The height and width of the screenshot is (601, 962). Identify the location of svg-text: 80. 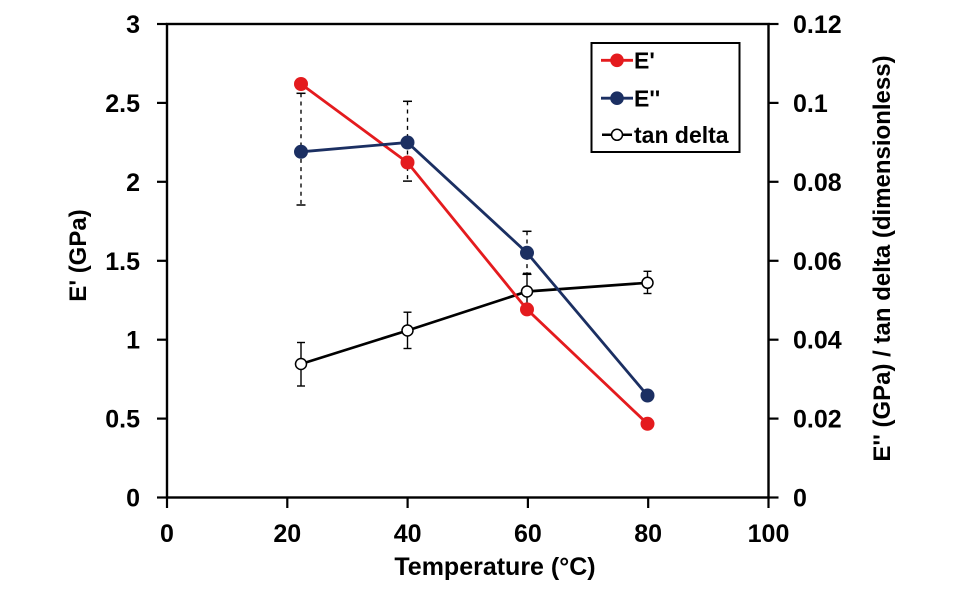
(648, 534).